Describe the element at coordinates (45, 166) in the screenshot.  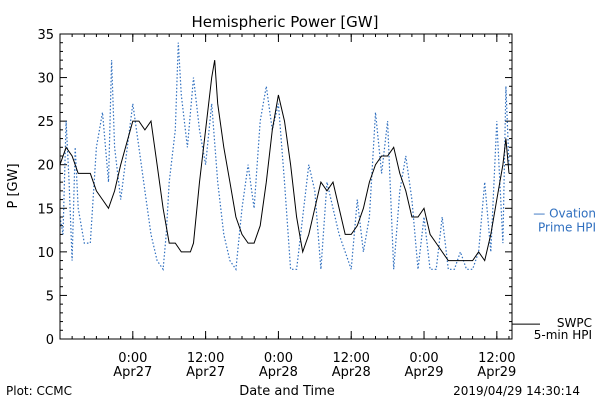
I see `y-tick-label: 20` at that location.